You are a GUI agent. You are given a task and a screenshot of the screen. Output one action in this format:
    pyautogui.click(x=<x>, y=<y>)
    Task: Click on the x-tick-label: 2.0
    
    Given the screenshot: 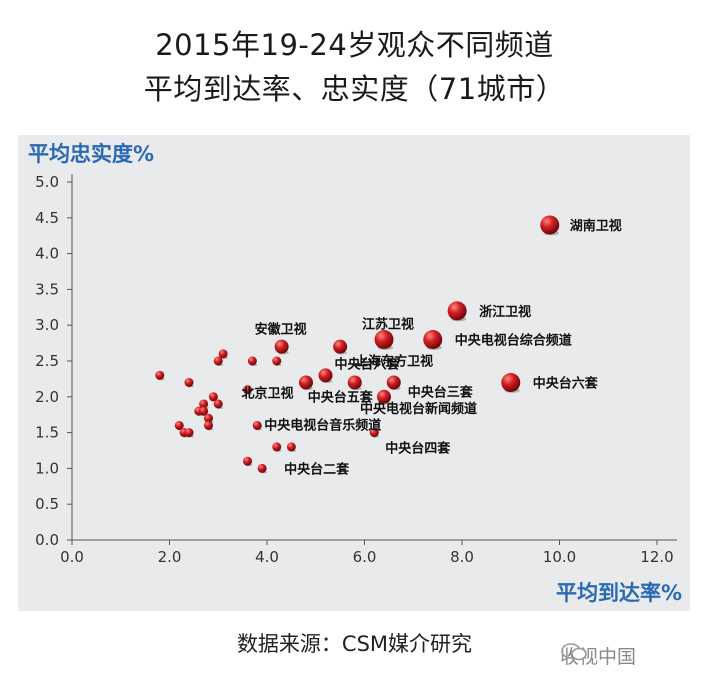 What is the action you would take?
    pyautogui.click(x=170, y=557)
    